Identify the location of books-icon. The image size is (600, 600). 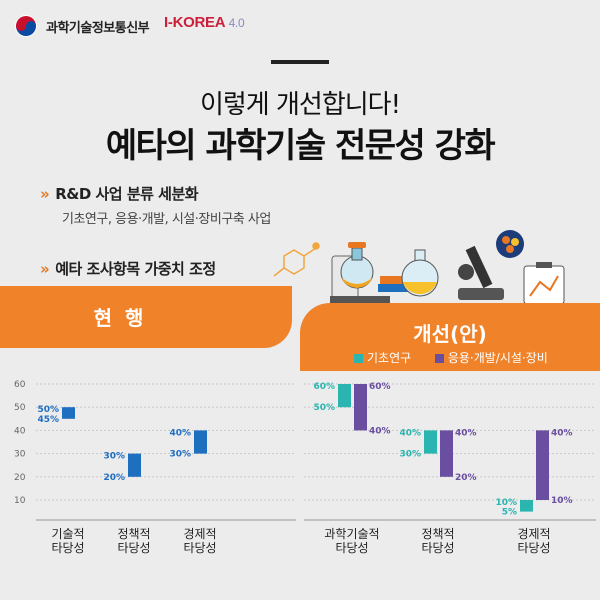
(398, 284).